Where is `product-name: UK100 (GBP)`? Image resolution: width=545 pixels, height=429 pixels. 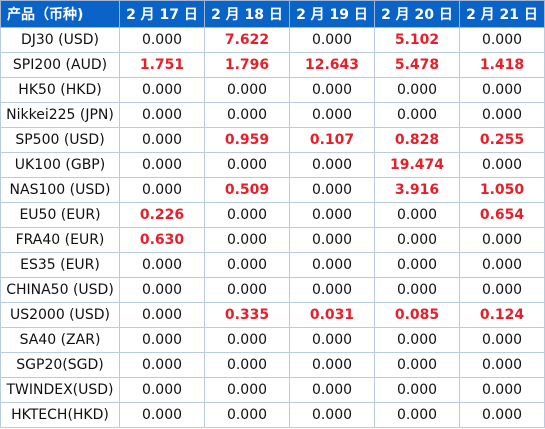 product-name: UK100 (GBP) is located at coordinates (60, 165).